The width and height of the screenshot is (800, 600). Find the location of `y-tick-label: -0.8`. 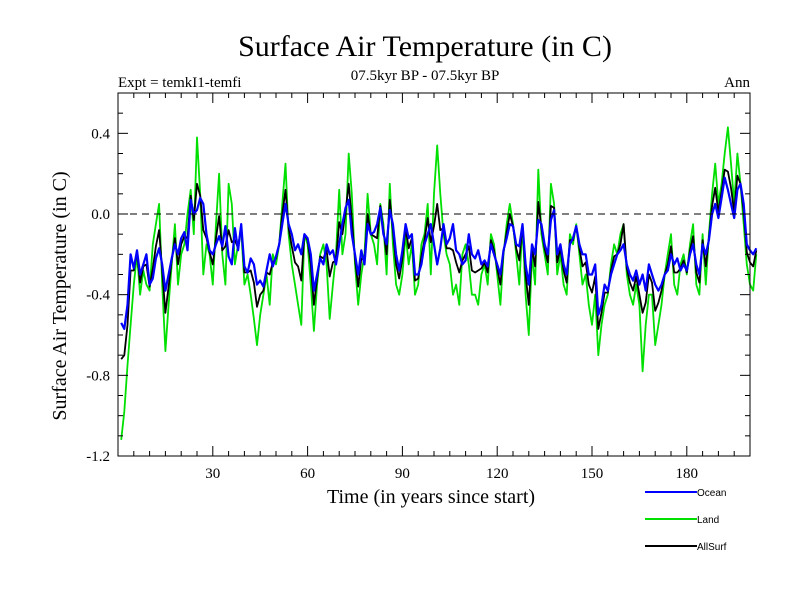

y-tick-label: -0.8 is located at coordinates (98, 376).